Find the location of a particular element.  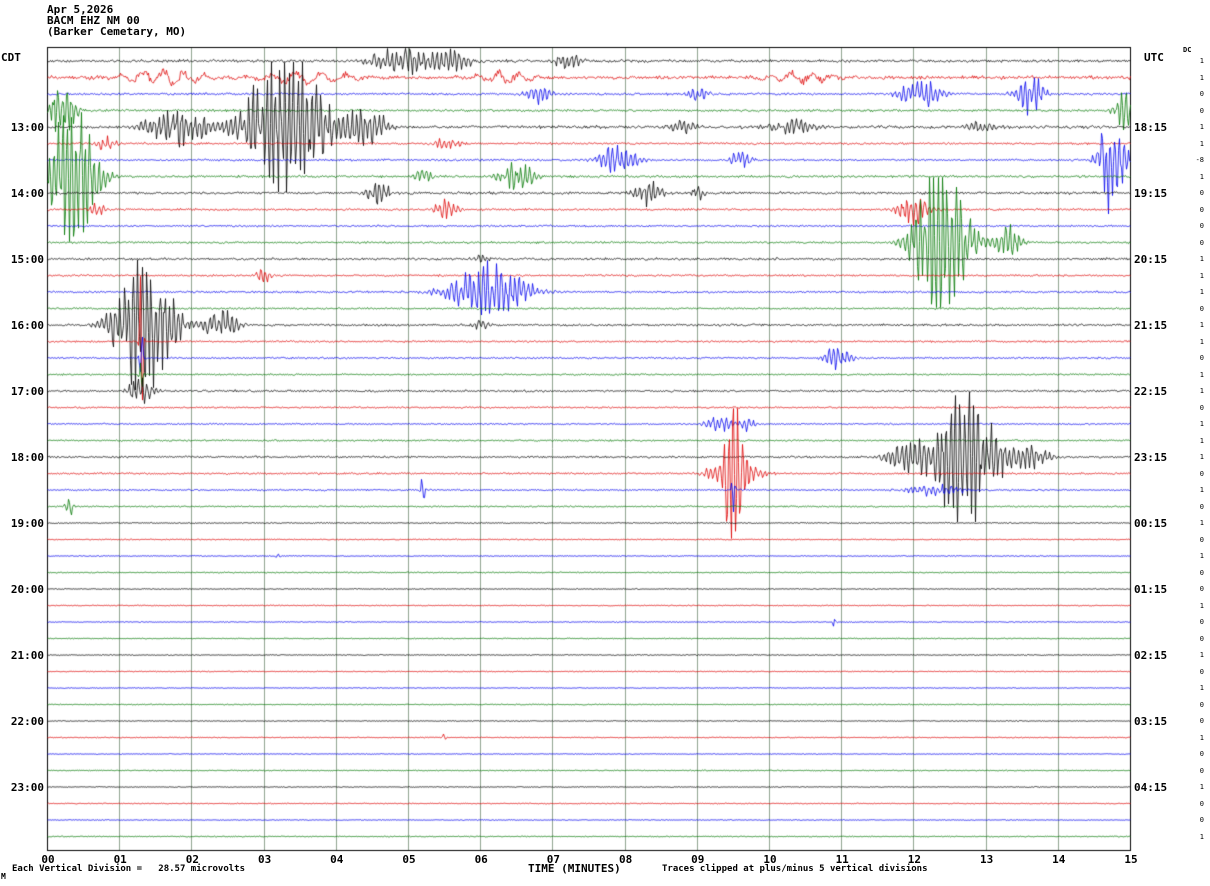

x-tick-label: 10 is located at coordinates (770, 859).